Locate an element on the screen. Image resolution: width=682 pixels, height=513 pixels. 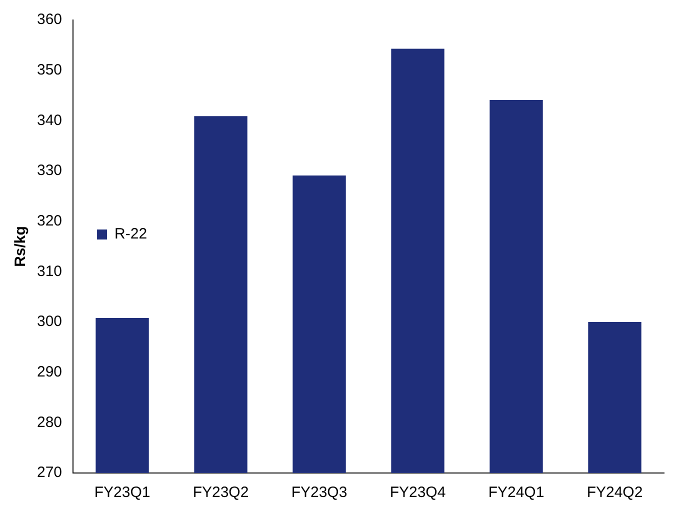
y-tick-label: 290 is located at coordinates (49, 371).